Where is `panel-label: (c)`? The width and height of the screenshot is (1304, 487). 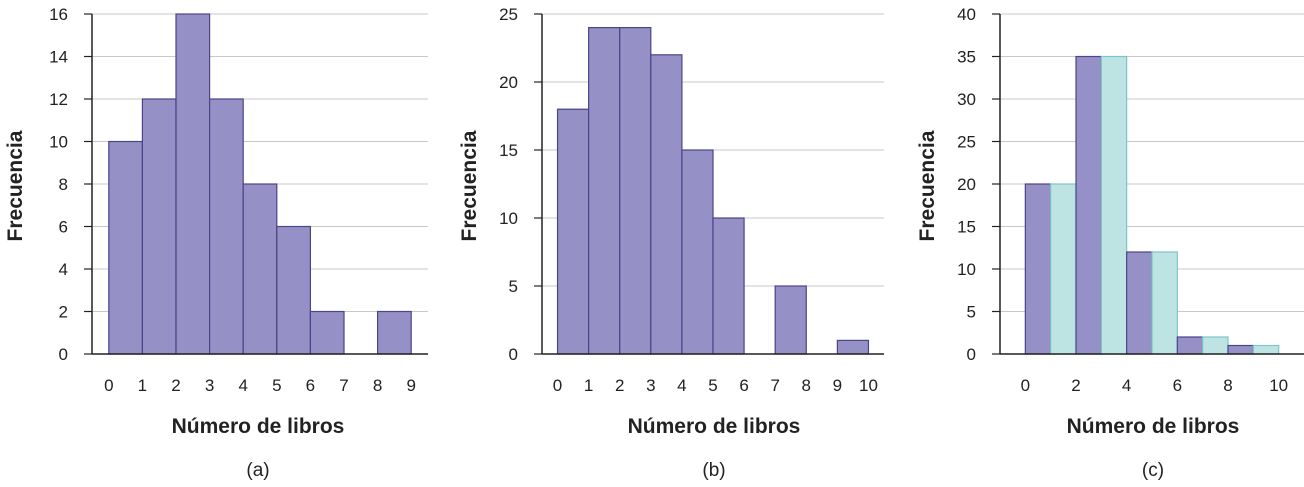
panel-label: (c) is located at coordinates (1153, 470).